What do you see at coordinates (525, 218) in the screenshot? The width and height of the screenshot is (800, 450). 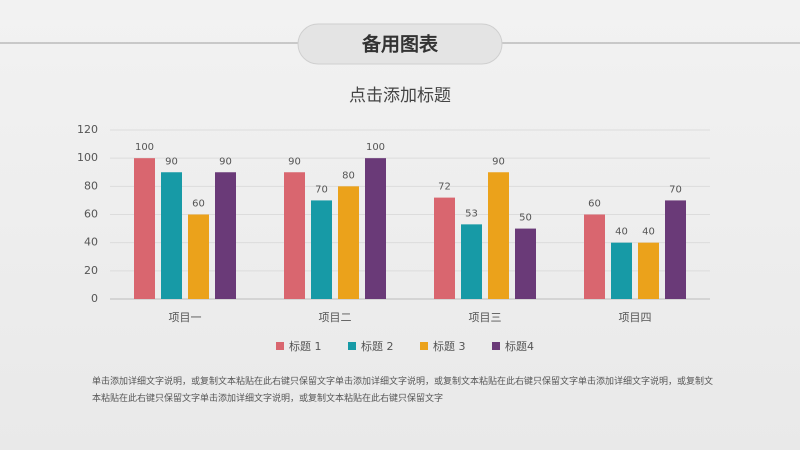 I see `value-label: 50` at bounding box center [525, 218].